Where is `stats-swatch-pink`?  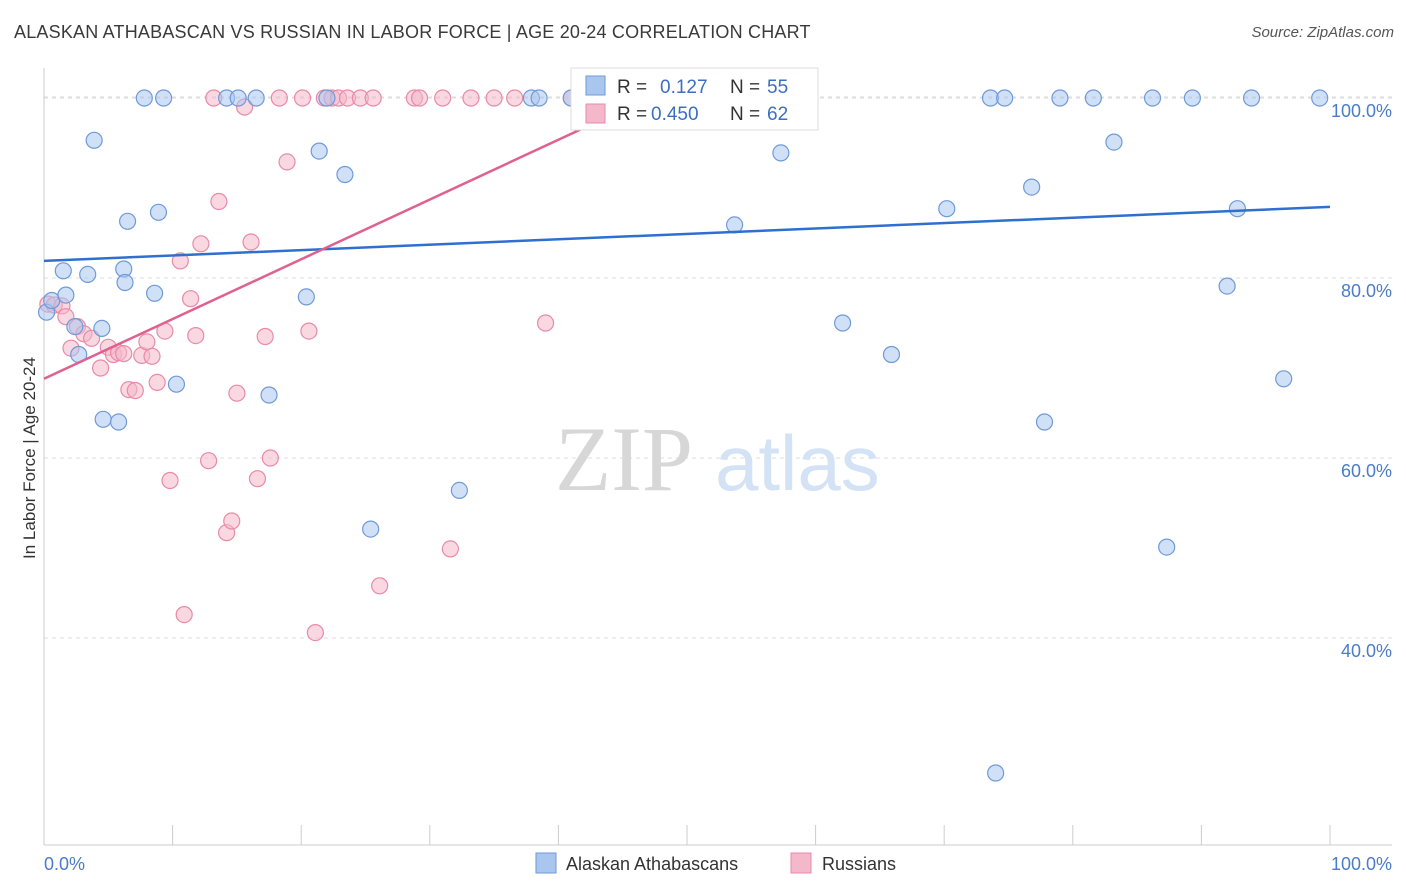 stats-swatch-pink is located at coordinates (595, 113).